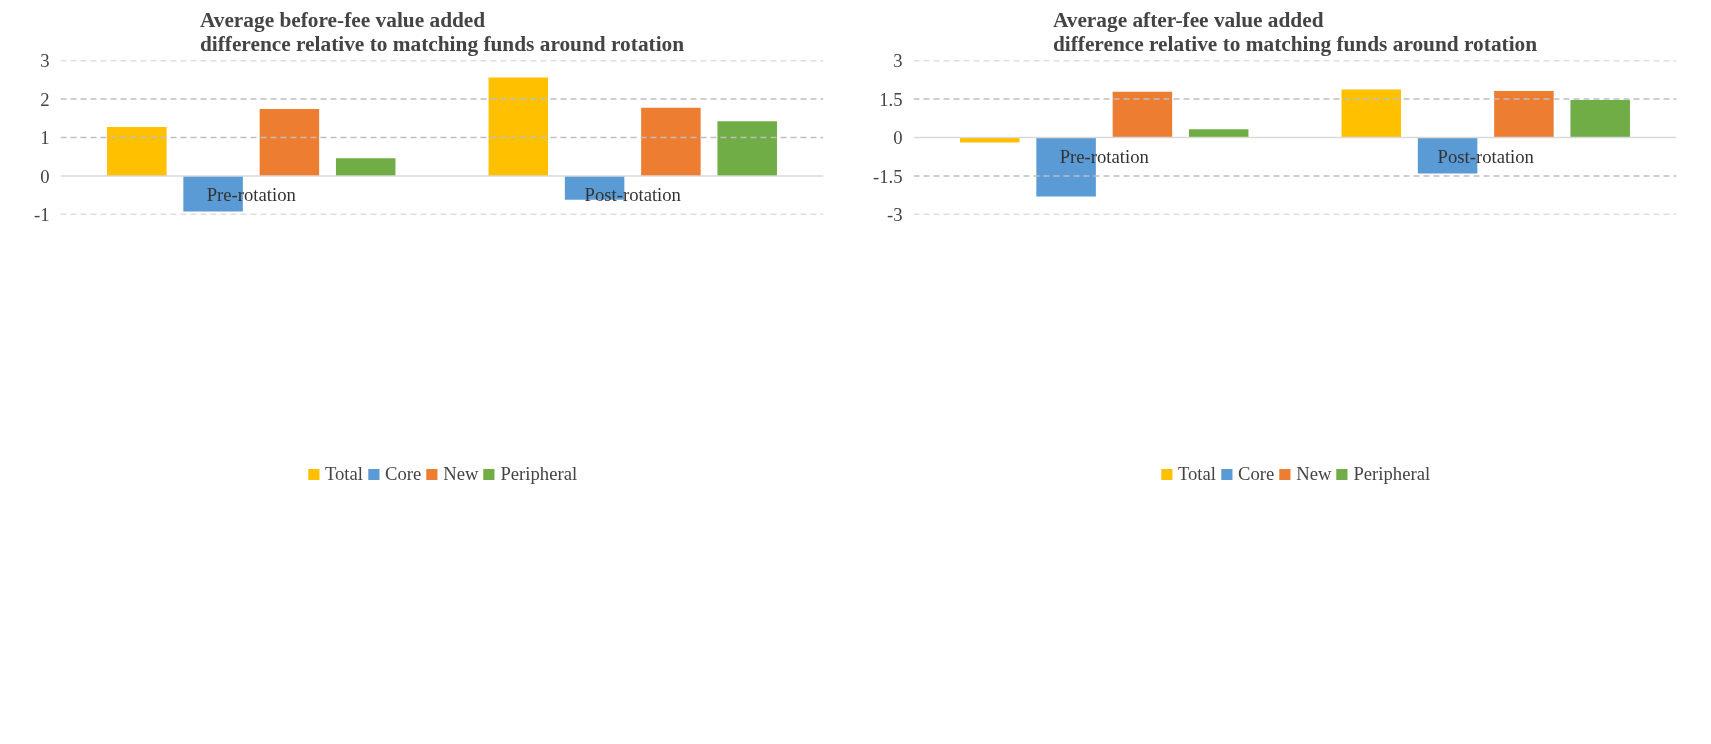 The width and height of the screenshot is (1711, 744). What do you see at coordinates (45, 137) in the screenshot?
I see `y-tick-label: 1` at bounding box center [45, 137].